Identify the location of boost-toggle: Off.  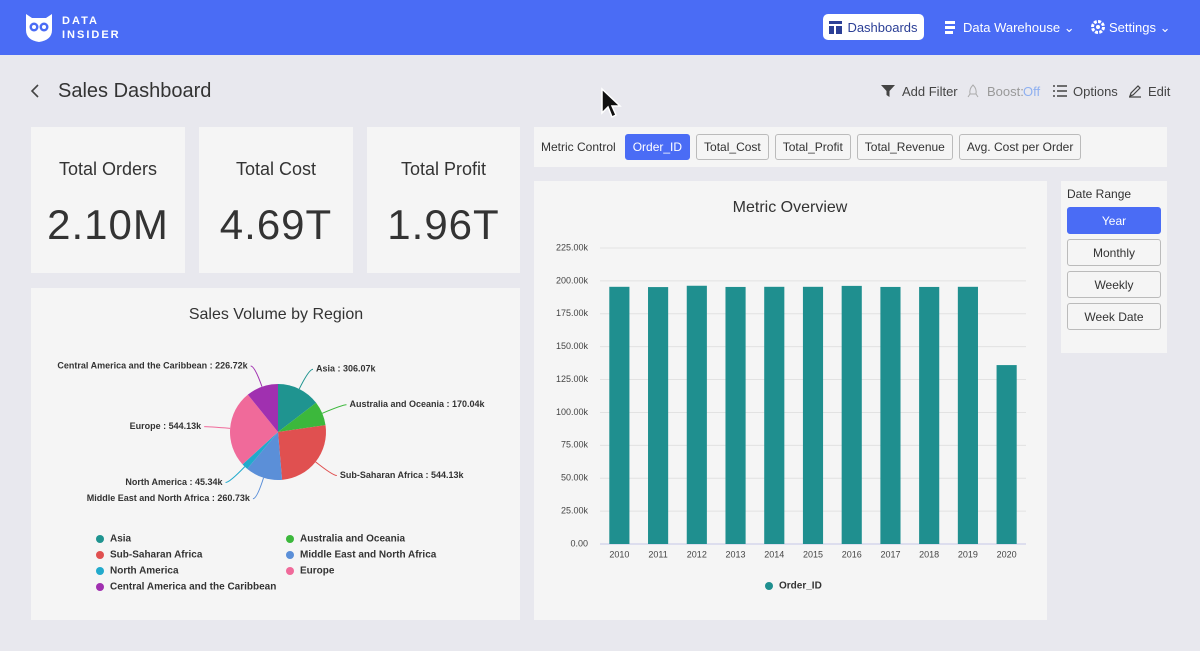
(1031, 91).